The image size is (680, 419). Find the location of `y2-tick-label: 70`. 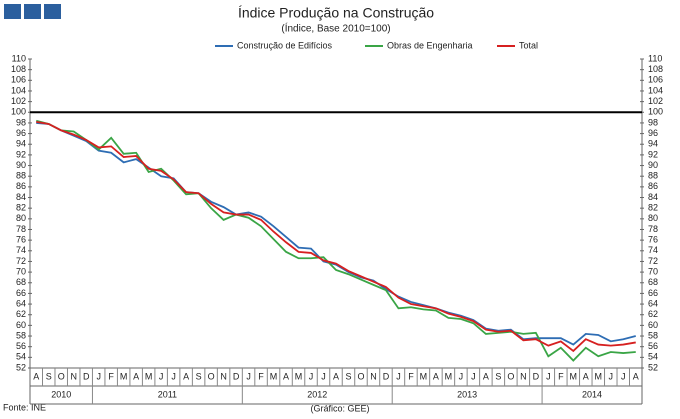

y2-tick-label: 70 is located at coordinates (653, 271).